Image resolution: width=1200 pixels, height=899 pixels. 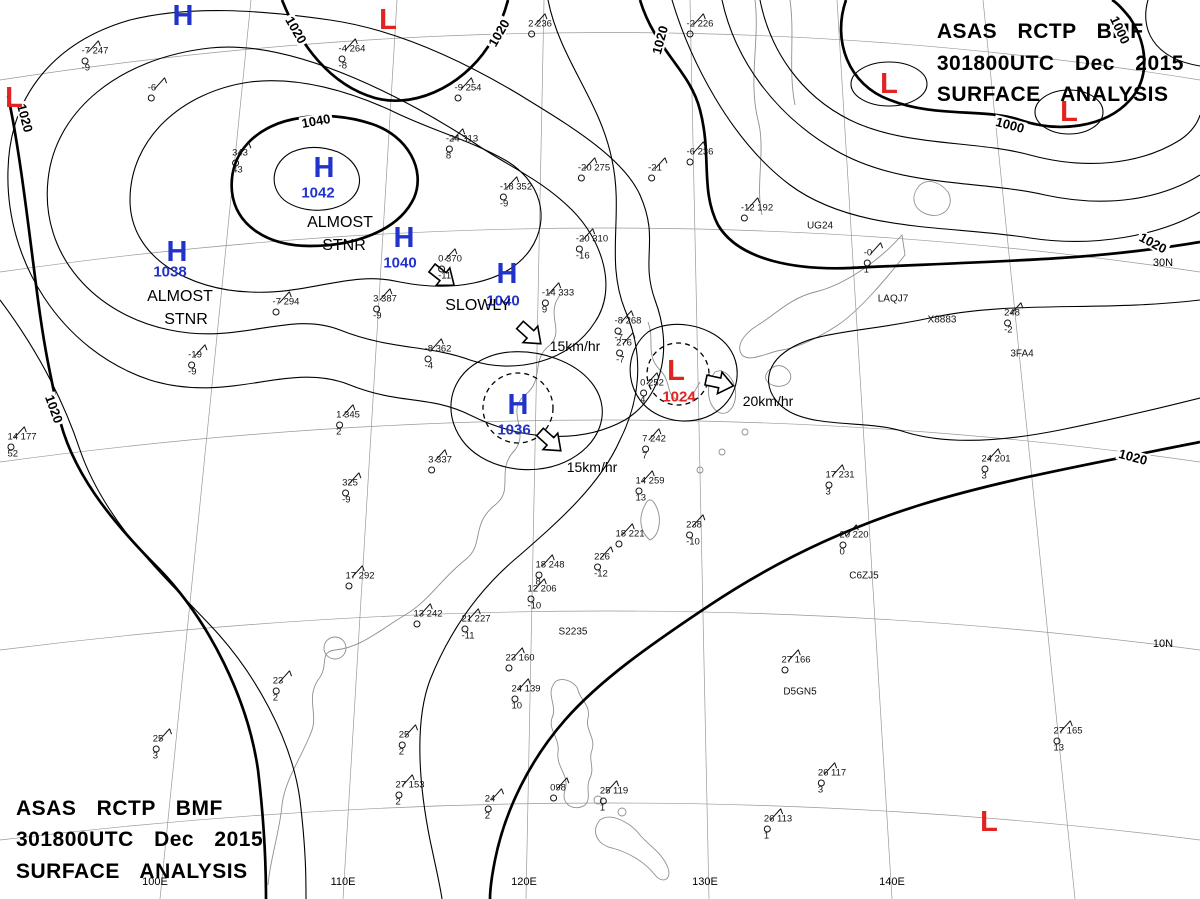 What do you see at coordinates (528, 332) in the screenshot?
I see `movement-arrow-icon` at bounding box center [528, 332].